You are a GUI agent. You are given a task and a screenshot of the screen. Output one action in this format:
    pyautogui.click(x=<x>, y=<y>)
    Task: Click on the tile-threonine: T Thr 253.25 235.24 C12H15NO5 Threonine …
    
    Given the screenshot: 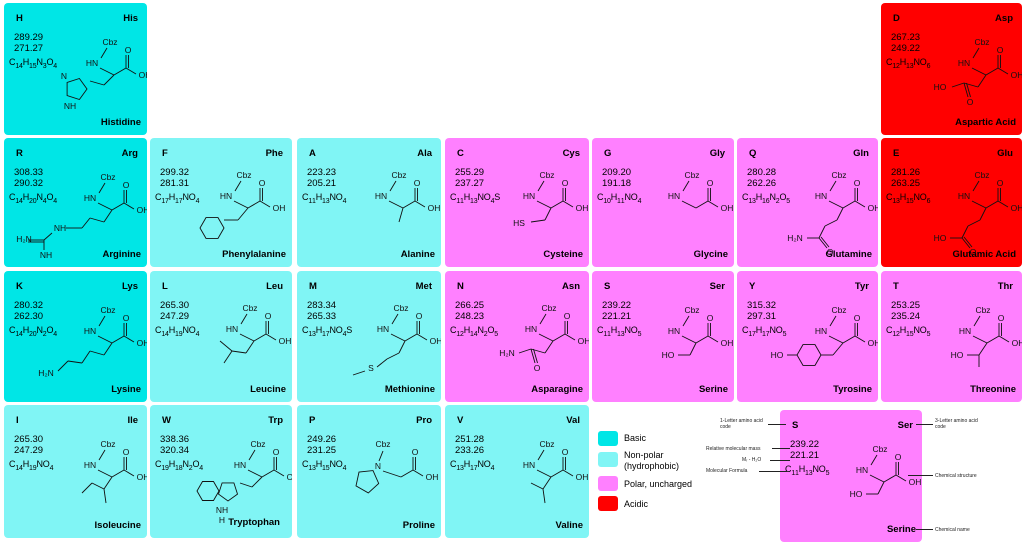 What is the action you would take?
    pyautogui.click(x=951, y=336)
    